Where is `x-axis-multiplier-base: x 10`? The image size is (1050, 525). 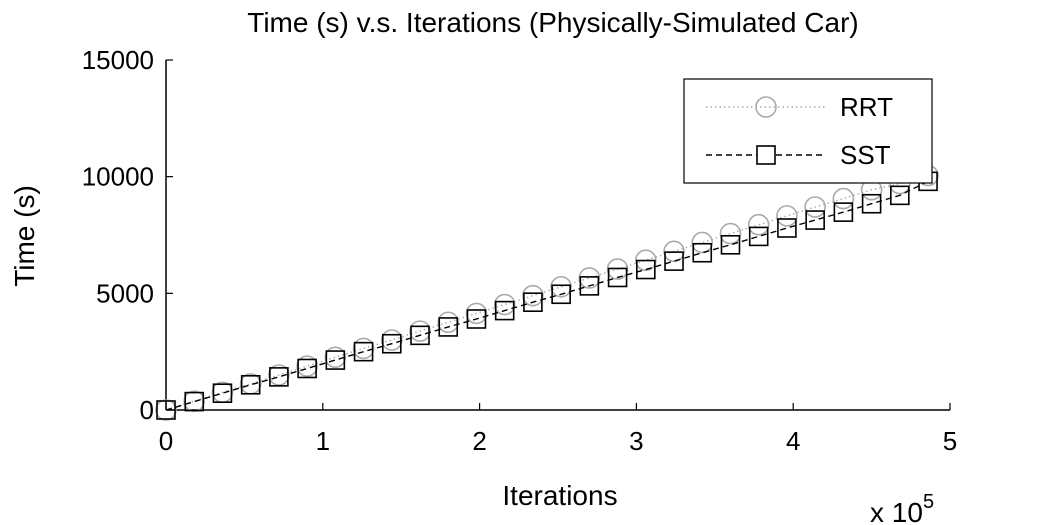
x-axis-multiplier-base: x 10 is located at coordinates (896, 511).